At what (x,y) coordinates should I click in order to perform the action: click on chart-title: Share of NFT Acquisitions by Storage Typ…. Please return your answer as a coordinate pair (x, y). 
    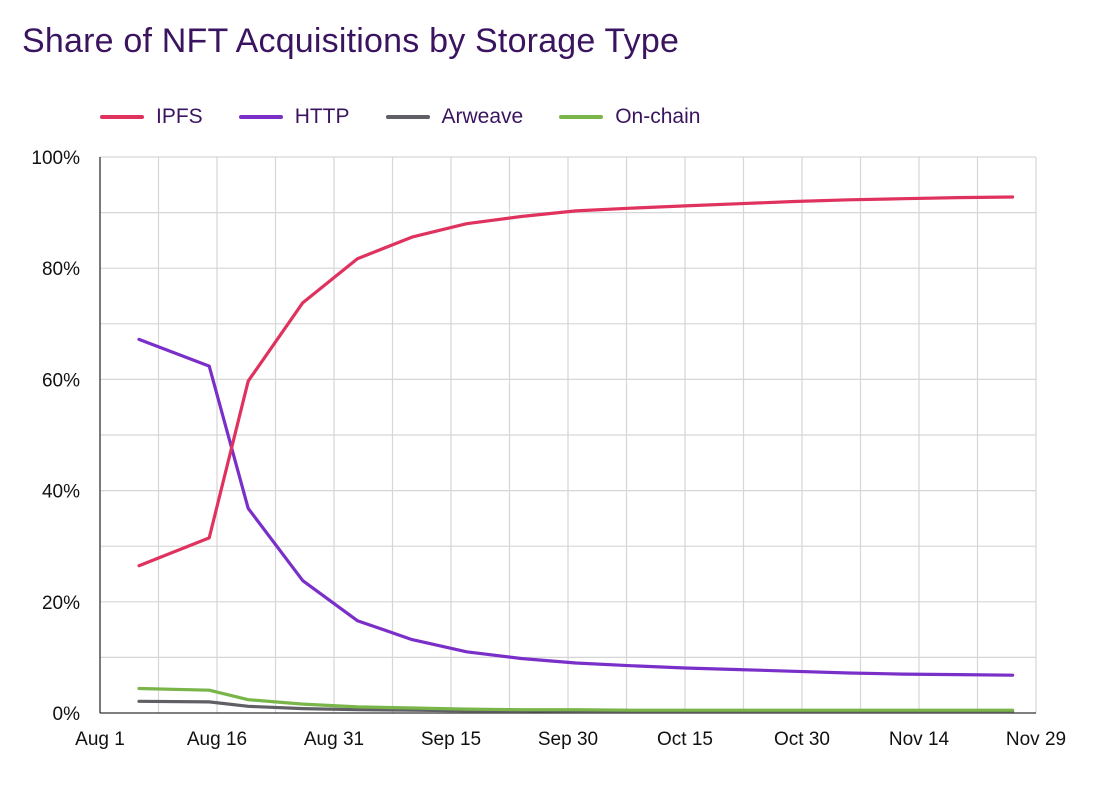
    Looking at the image, I should click on (351, 41).